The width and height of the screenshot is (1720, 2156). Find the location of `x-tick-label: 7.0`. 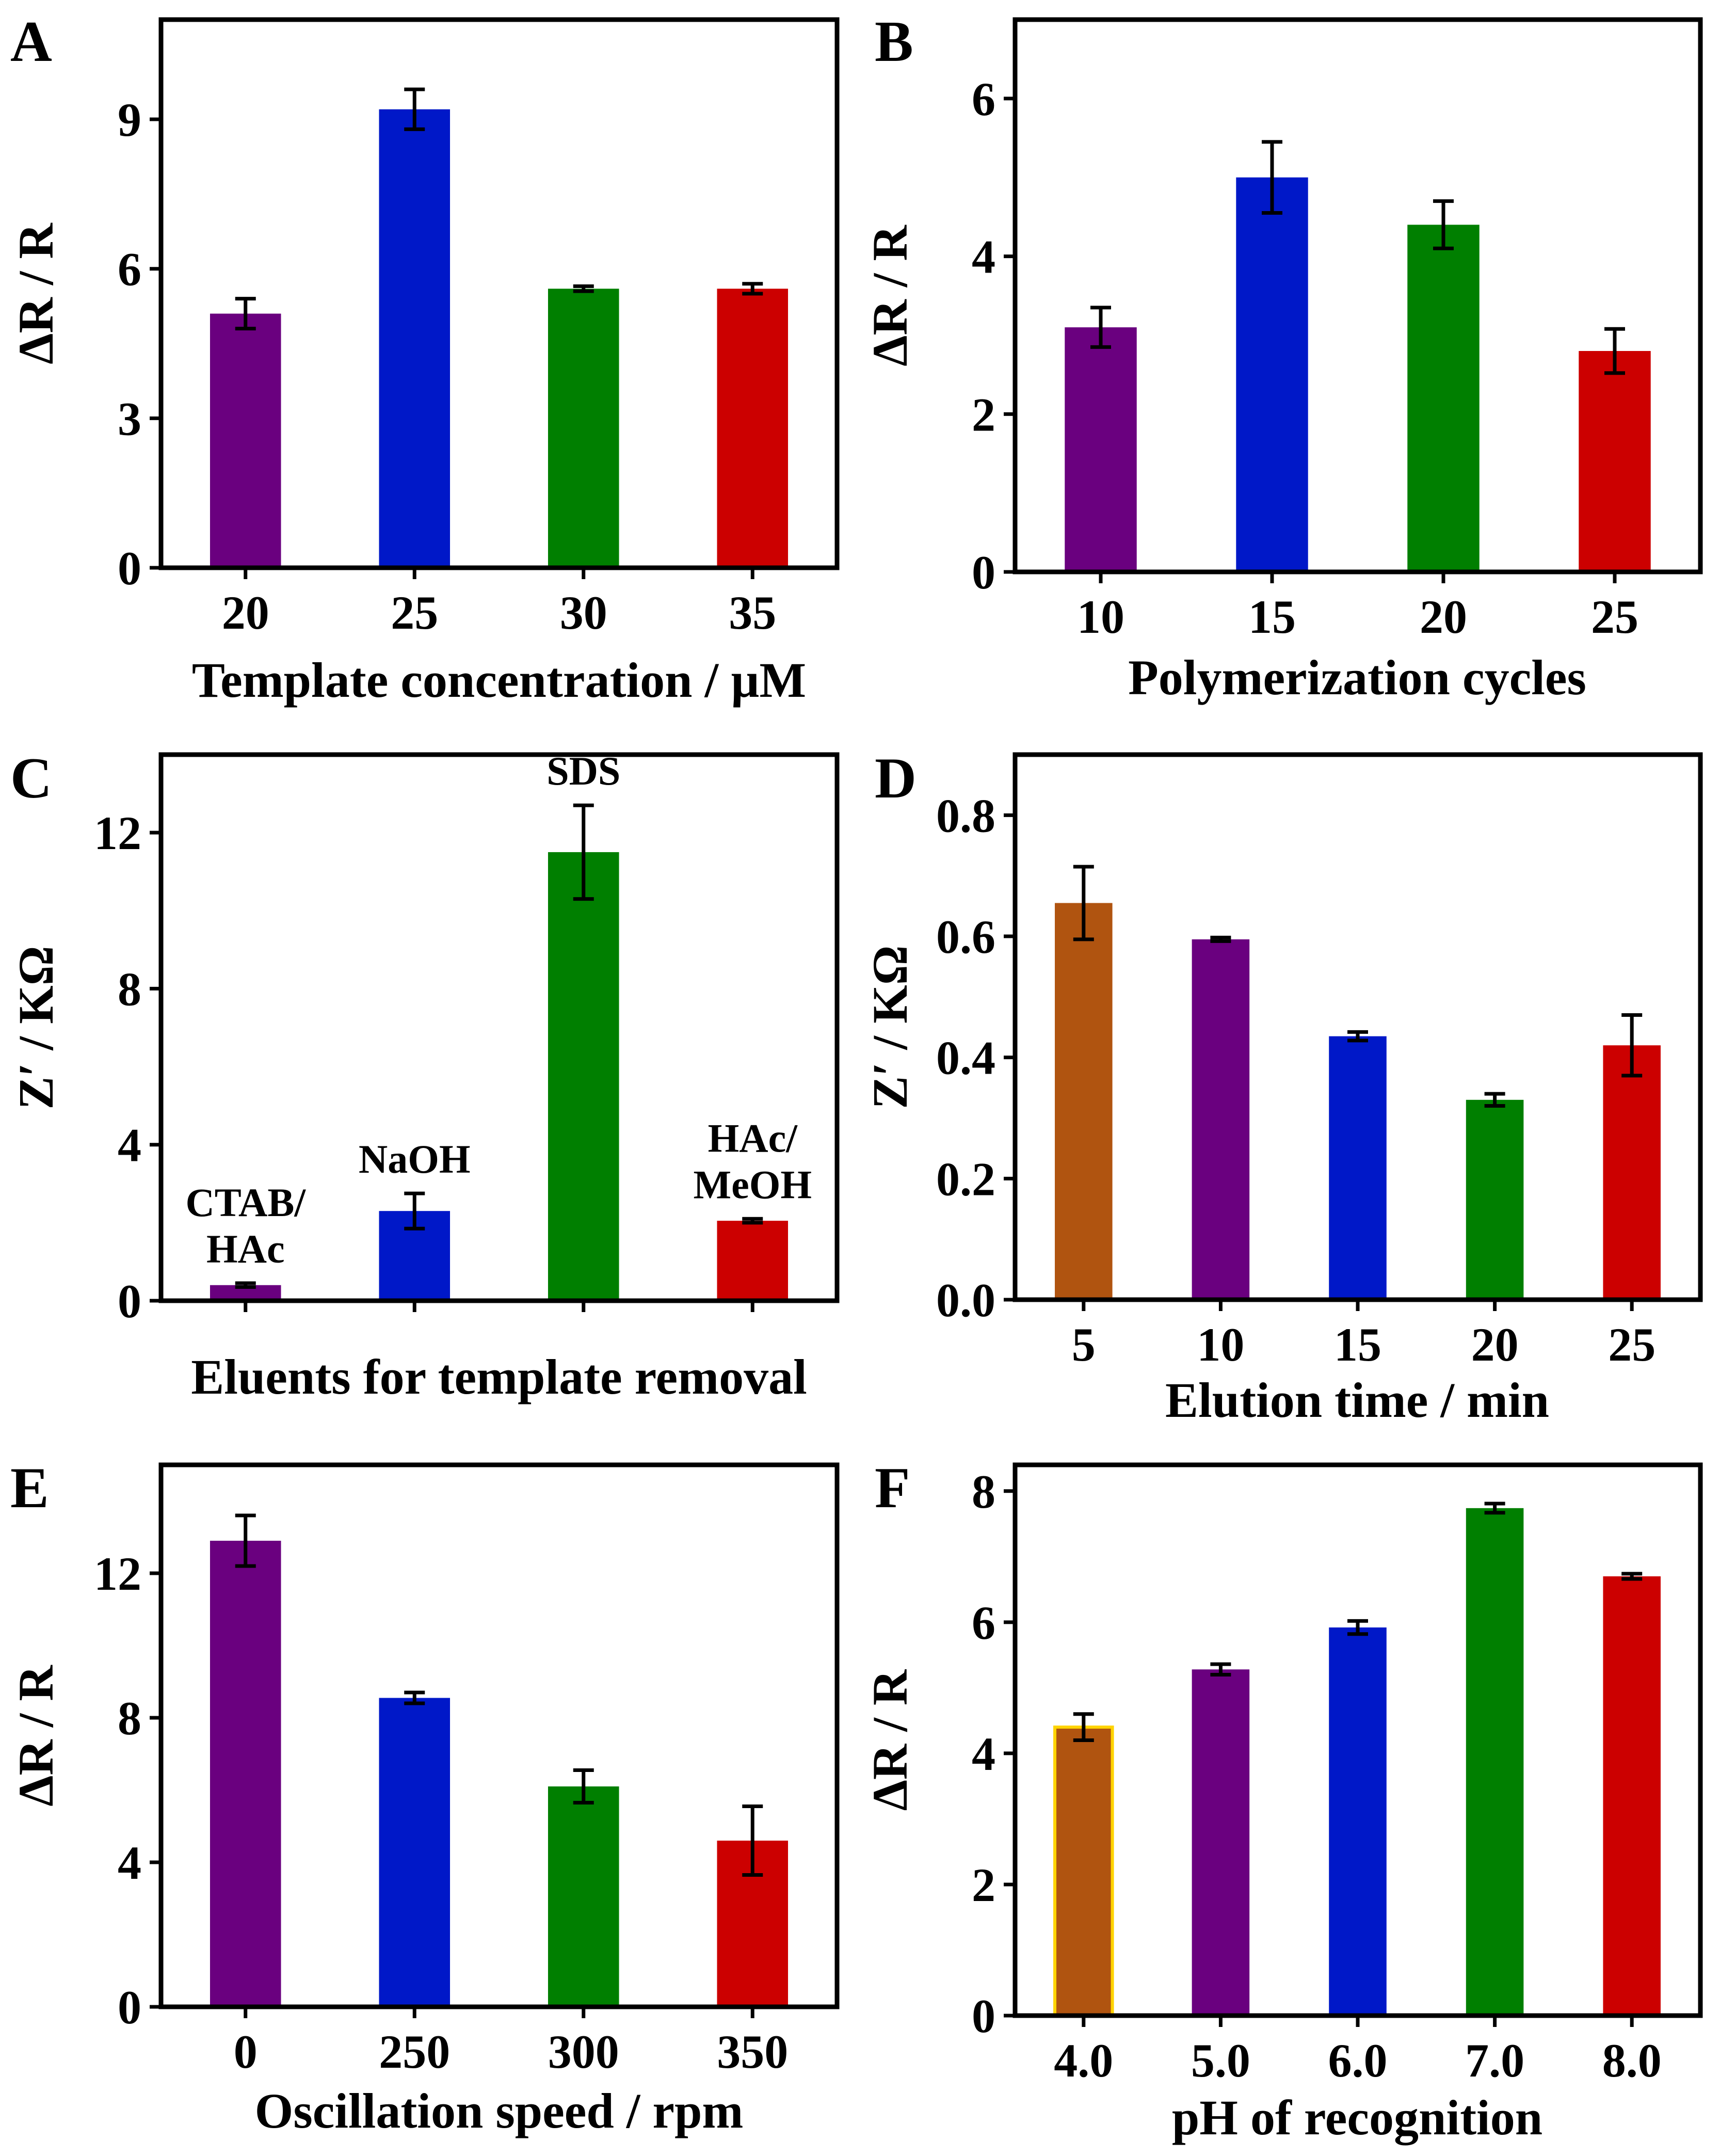

x-tick-label: 7.0 is located at coordinates (1494, 2060).